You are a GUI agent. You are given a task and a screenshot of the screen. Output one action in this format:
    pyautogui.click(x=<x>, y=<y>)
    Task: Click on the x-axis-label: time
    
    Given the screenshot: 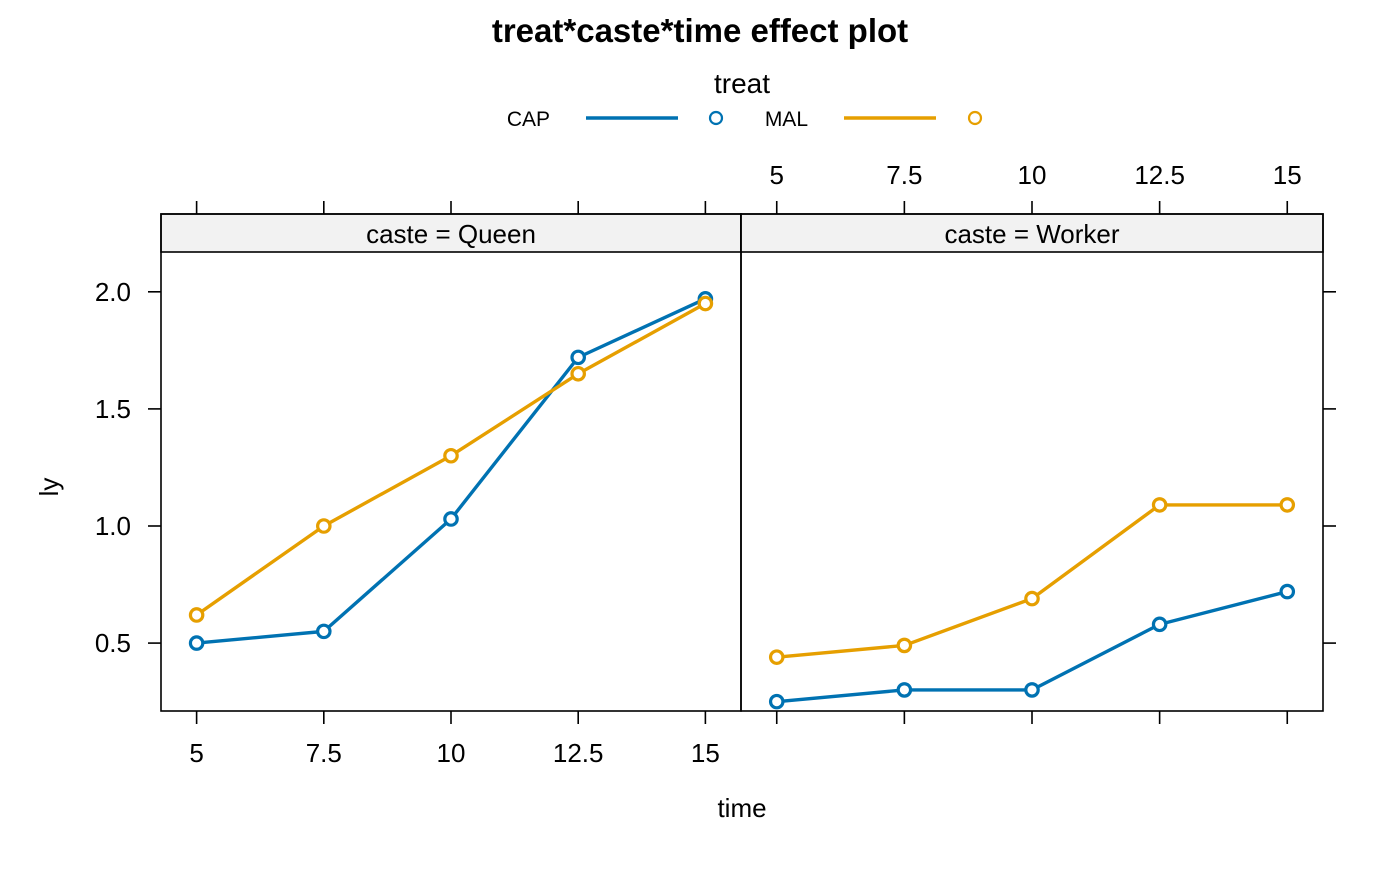 What is the action you would take?
    pyautogui.click(x=741, y=808)
    